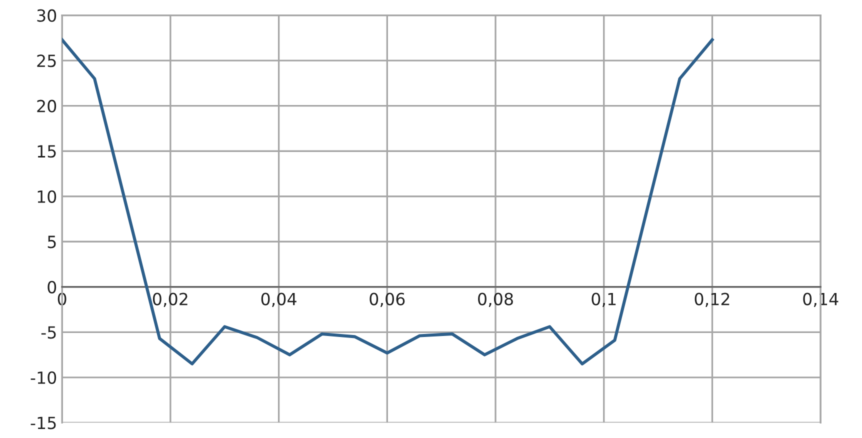 The image size is (862, 438). What do you see at coordinates (43, 423) in the screenshot?
I see `y-tick-label: -15` at bounding box center [43, 423].